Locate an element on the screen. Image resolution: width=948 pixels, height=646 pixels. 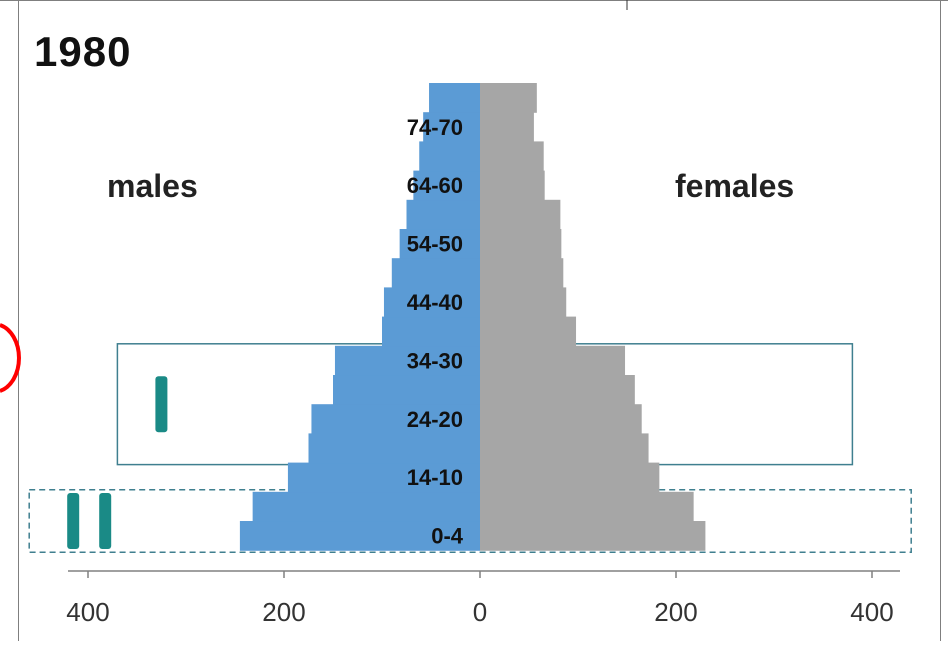
category-label: 74-70 is located at coordinates (435, 127).